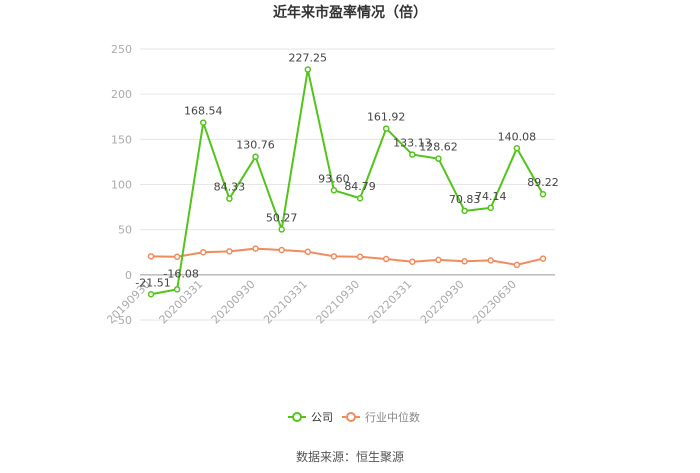 This screenshot has height=473, width=700. Describe the element at coordinates (442, 302) in the screenshot. I see `x-tick-label: 20220930` at that location.